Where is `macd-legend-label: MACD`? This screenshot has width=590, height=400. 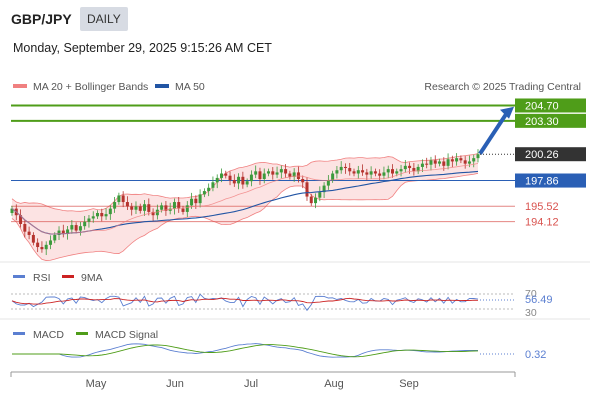 macd-legend-label: MACD is located at coordinates (48, 335).